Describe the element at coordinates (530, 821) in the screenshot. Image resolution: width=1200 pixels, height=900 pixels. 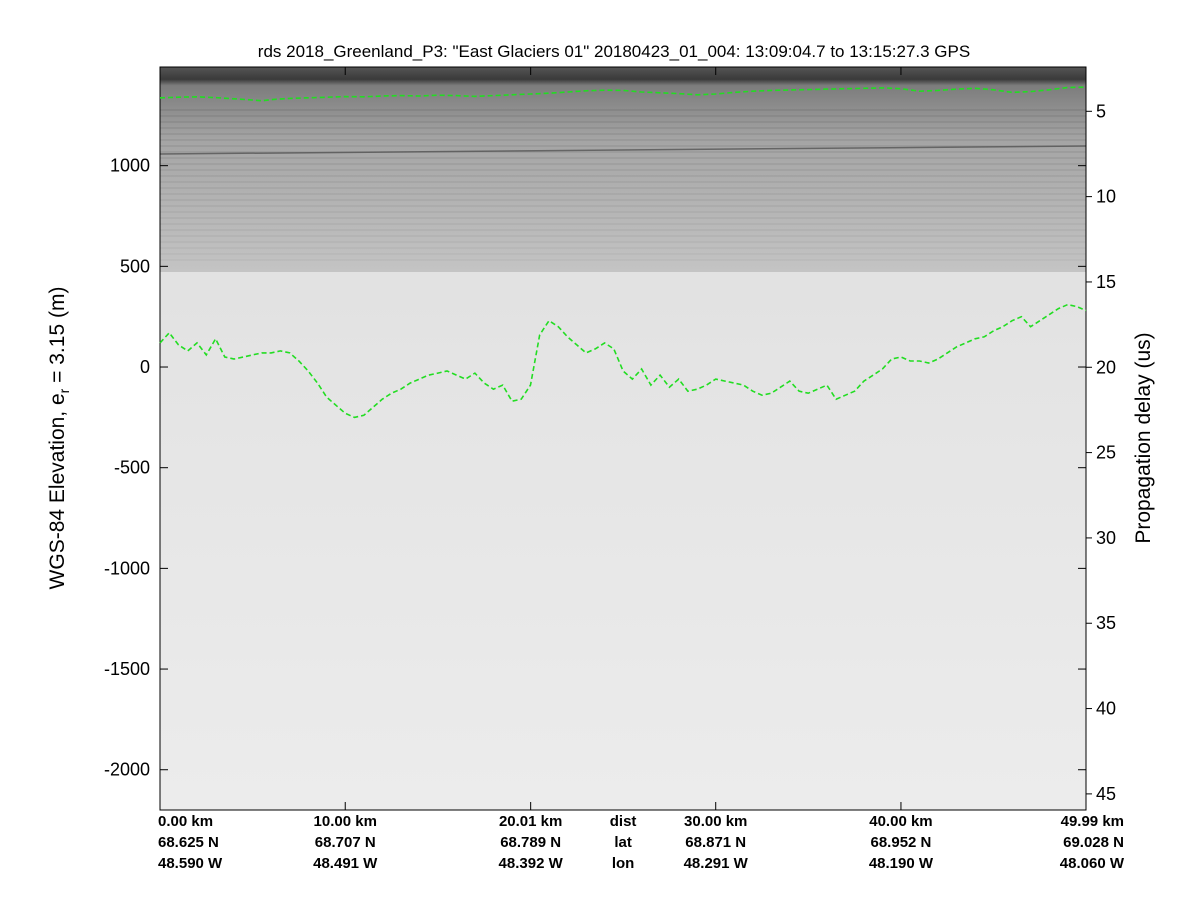
I see `x-tick-dist-label: 20.01 km` at that location.